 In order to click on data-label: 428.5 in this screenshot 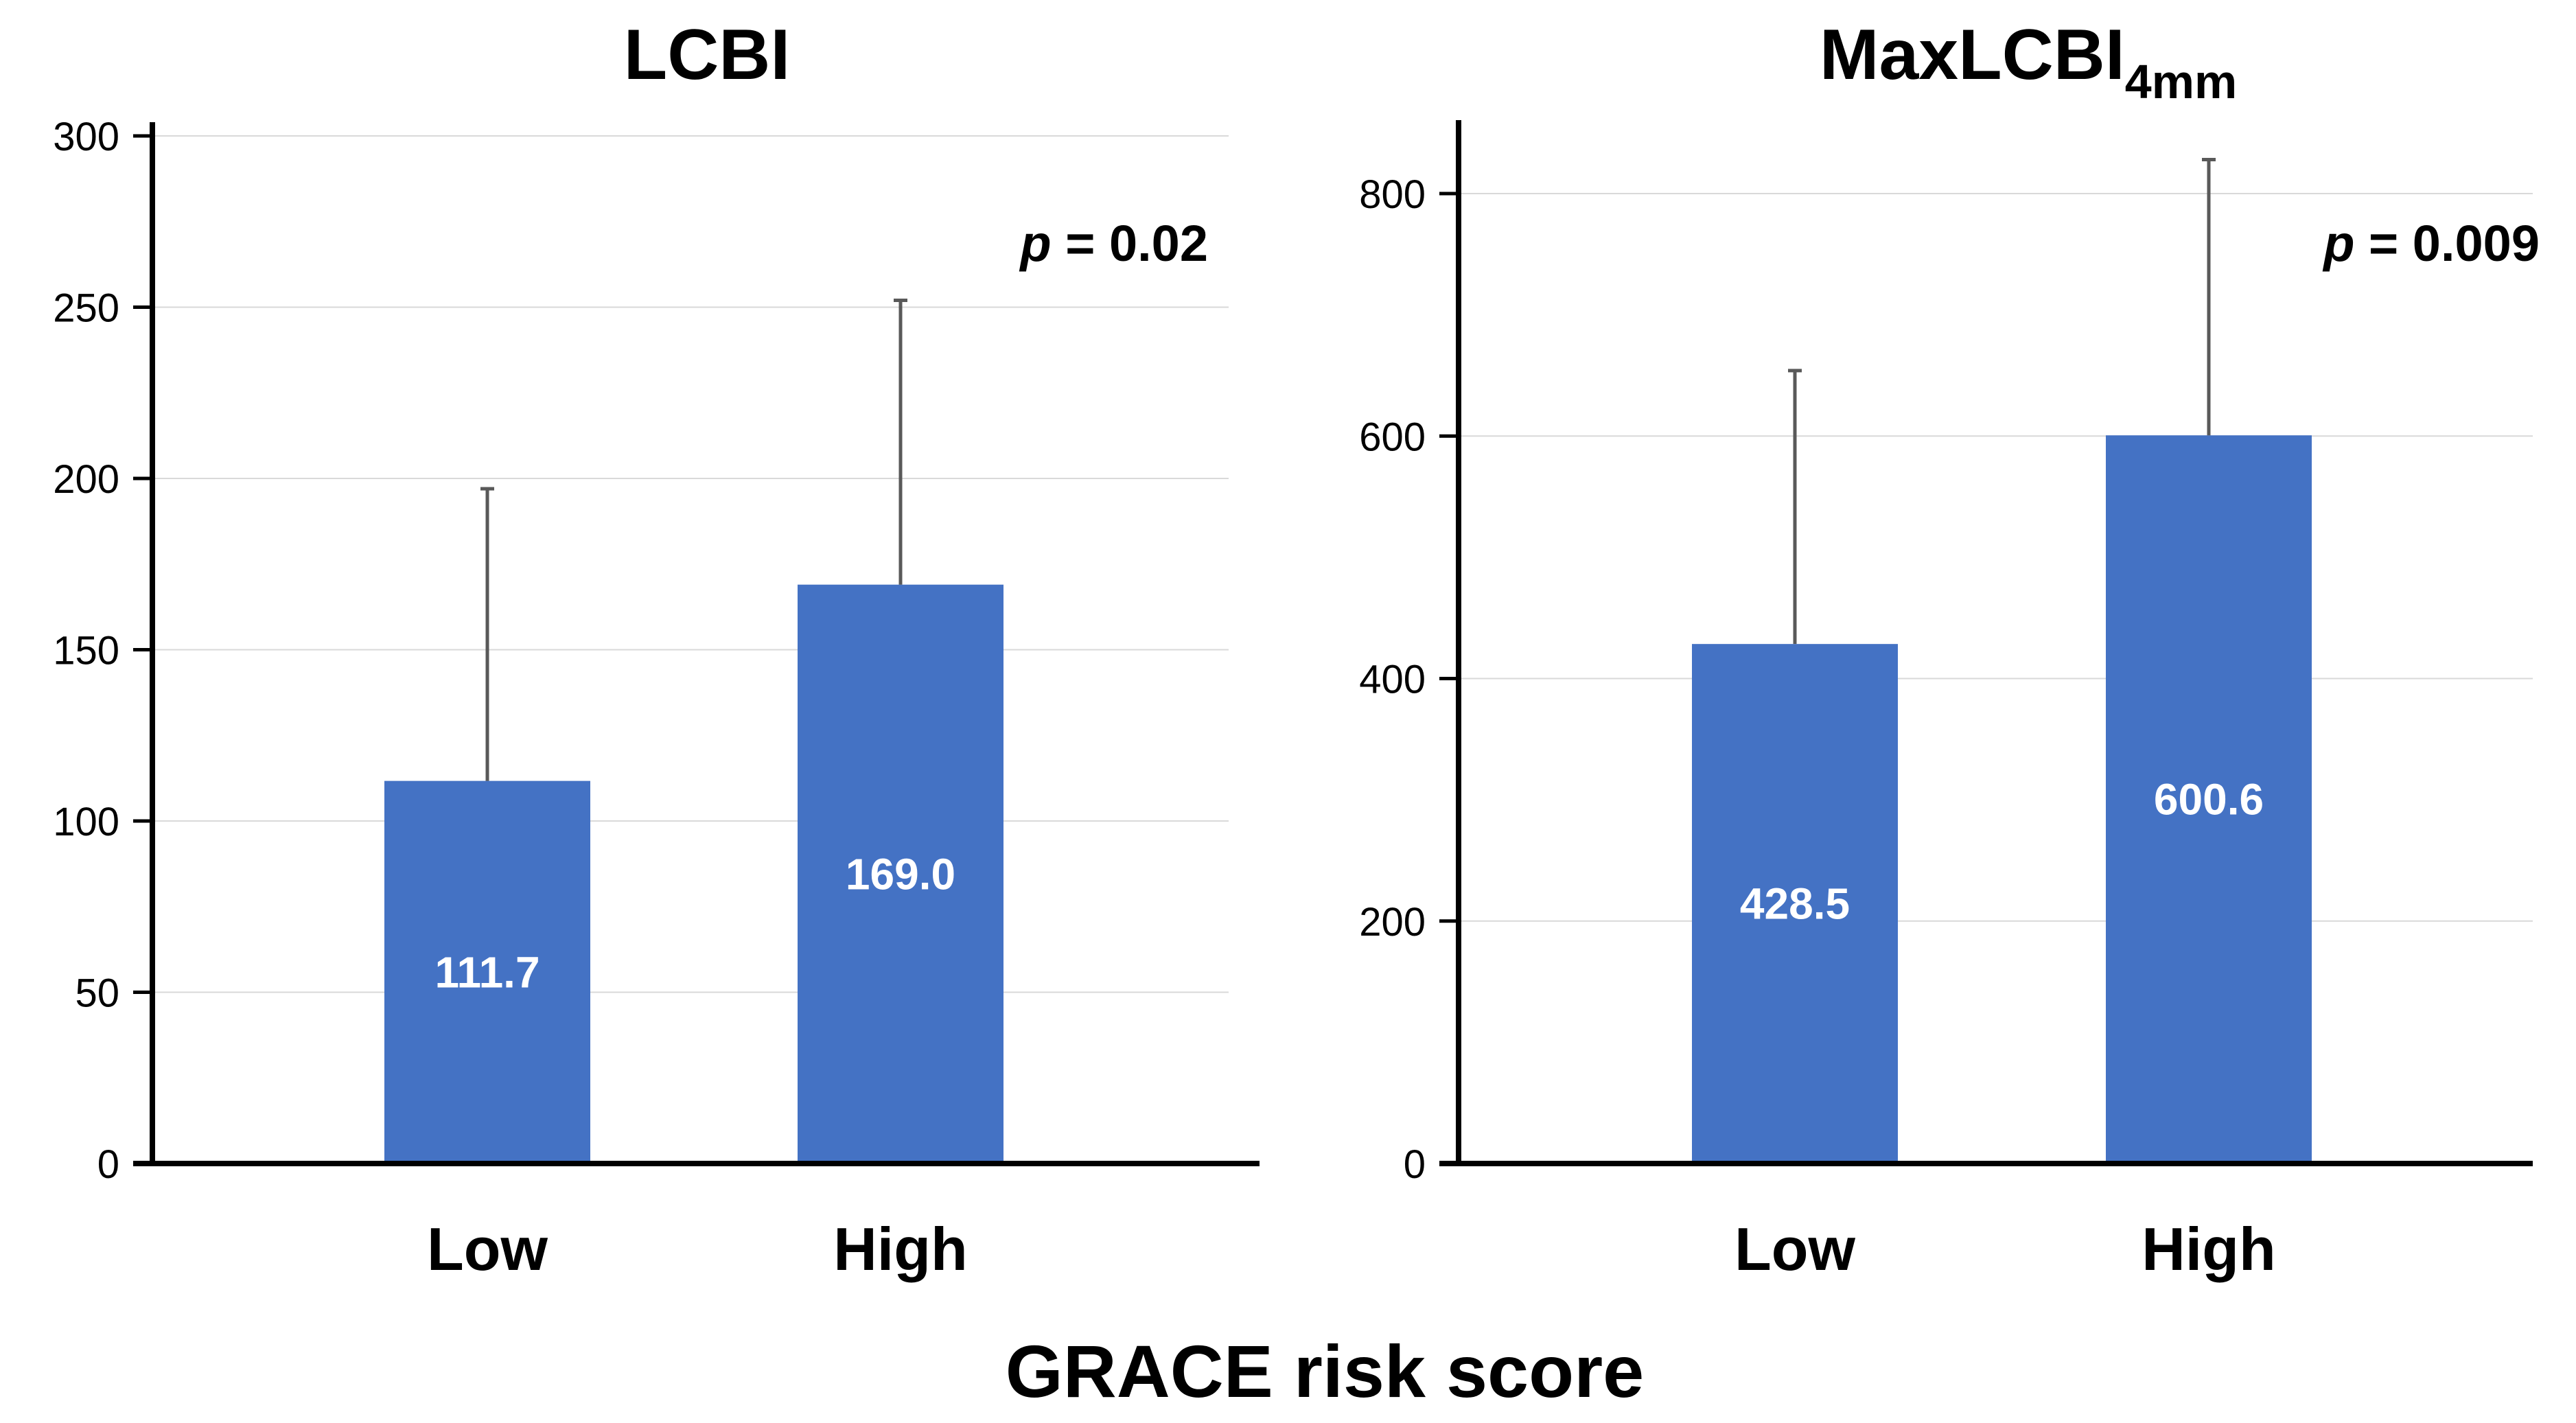, I will do `click(1795, 904)`.